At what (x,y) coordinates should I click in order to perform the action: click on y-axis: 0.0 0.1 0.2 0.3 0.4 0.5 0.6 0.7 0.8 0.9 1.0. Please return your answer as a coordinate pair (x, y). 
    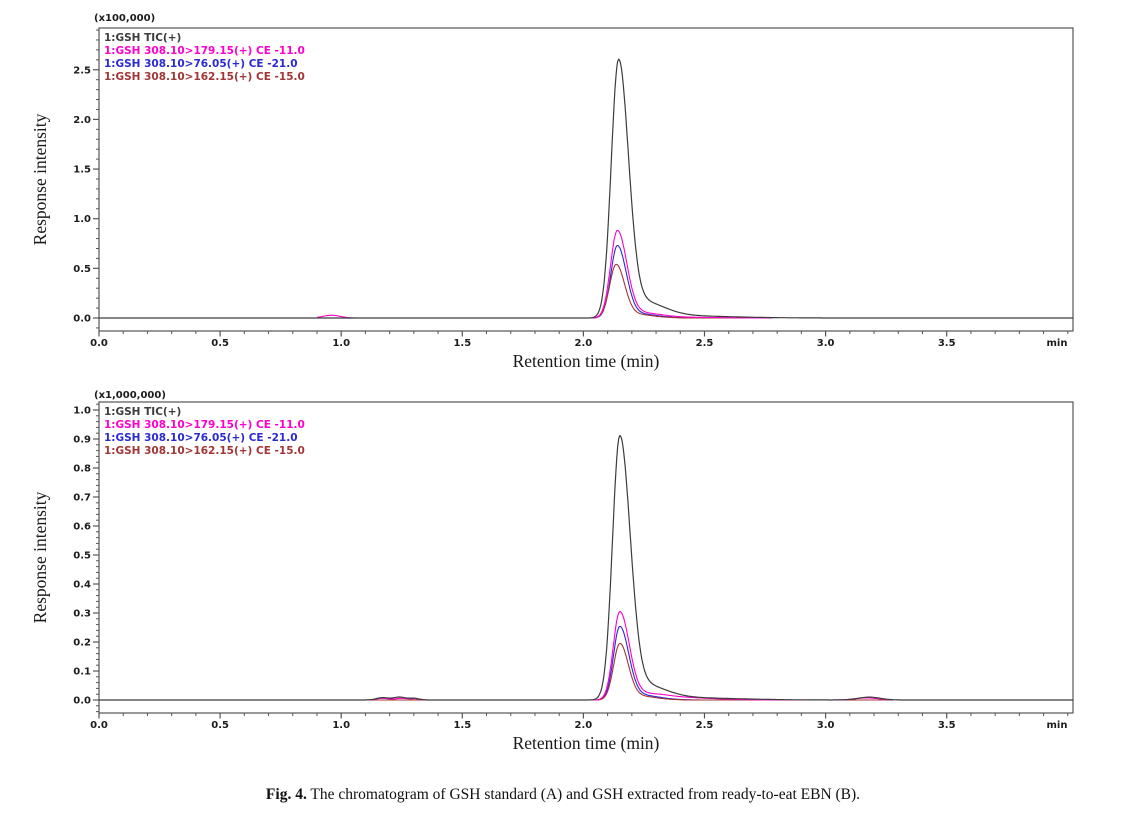
    Looking at the image, I should click on (86, 558).